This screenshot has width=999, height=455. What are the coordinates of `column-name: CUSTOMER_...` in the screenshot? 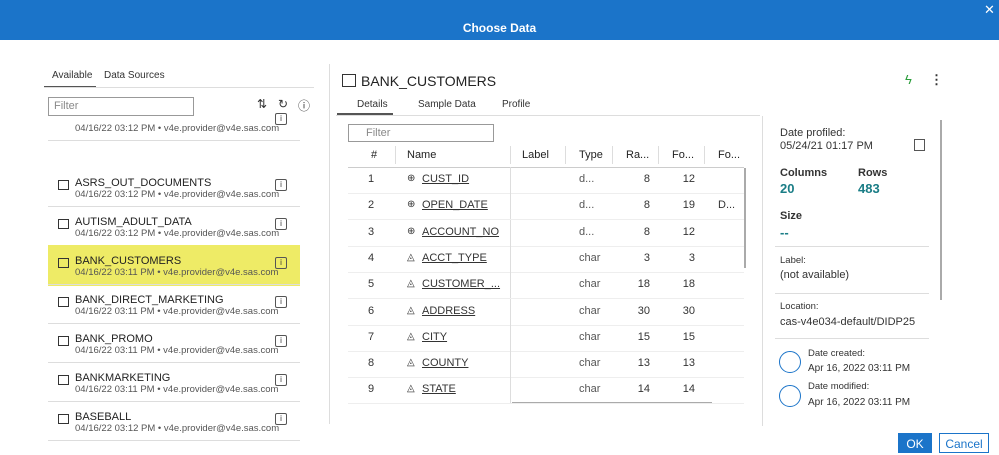 It's located at (461, 284).